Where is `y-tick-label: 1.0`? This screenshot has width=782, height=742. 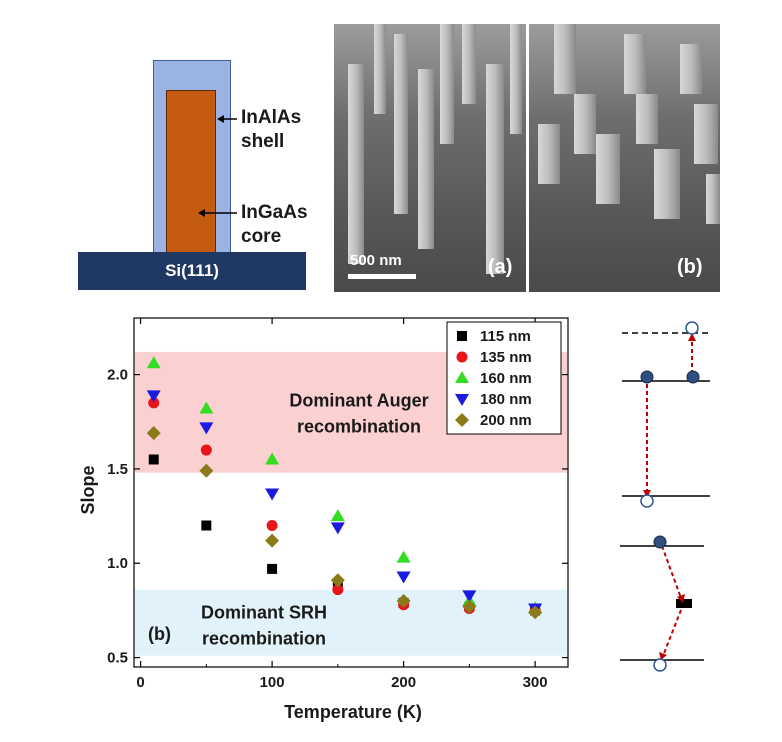
y-tick-label: 1.0 is located at coordinates (117, 563).